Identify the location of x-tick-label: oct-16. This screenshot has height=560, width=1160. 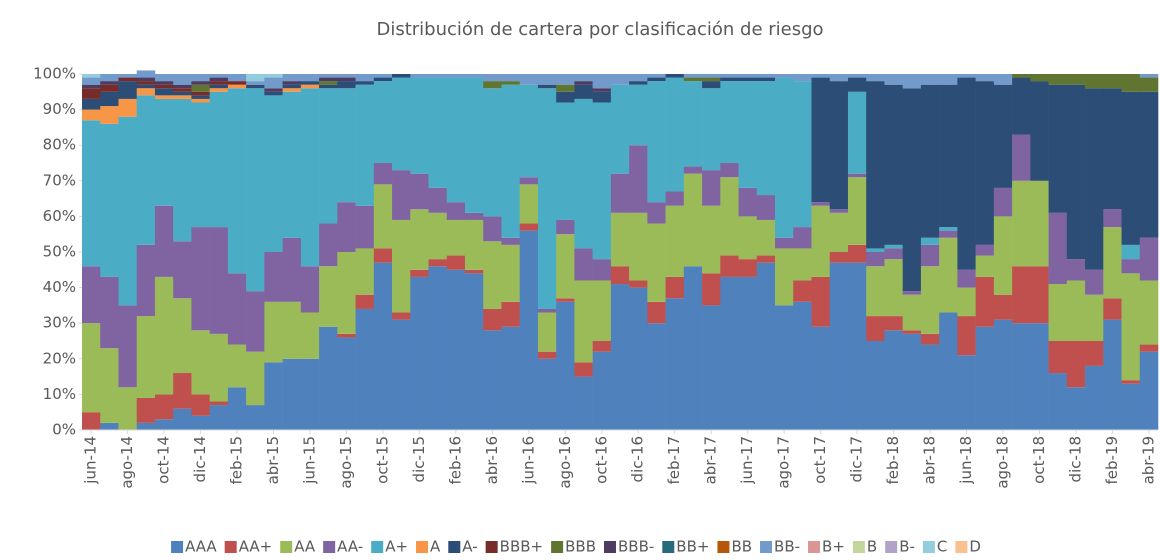
(601, 460).